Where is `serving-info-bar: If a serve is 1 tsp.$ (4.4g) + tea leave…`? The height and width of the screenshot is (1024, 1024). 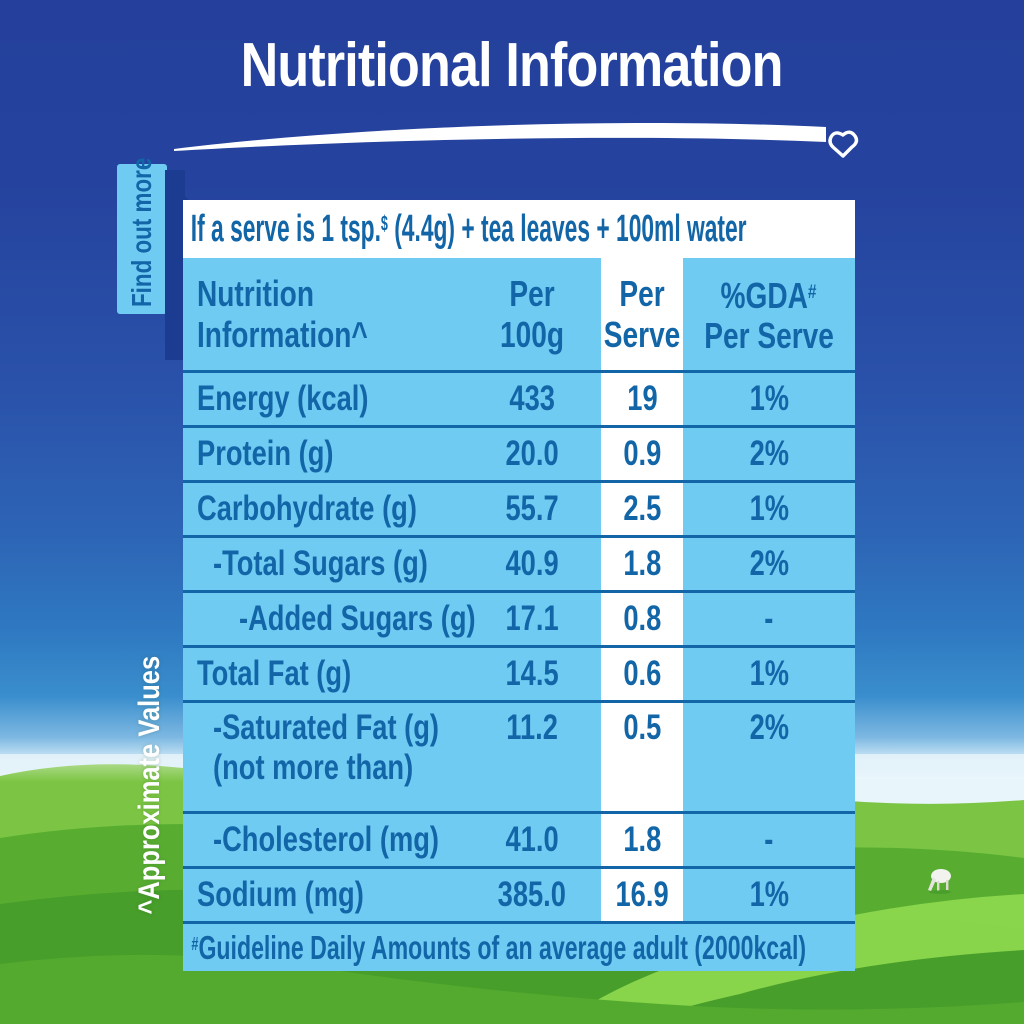 serving-info-bar: If a serve is 1 tsp.$ (4.4g) + tea leave… is located at coordinates (519, 229).